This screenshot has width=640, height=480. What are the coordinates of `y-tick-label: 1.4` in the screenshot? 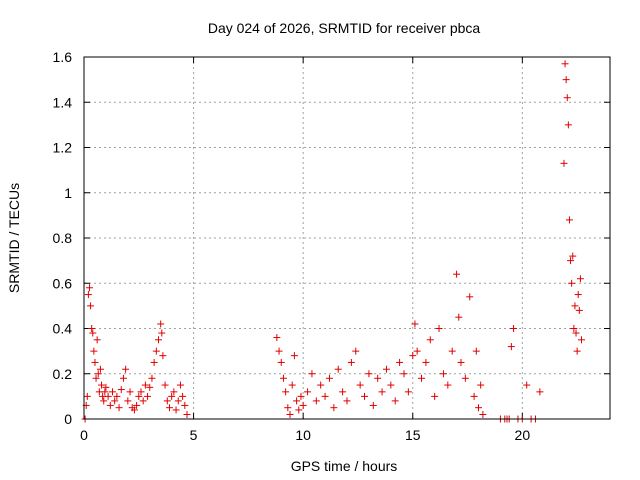 It's located at (63, 102).